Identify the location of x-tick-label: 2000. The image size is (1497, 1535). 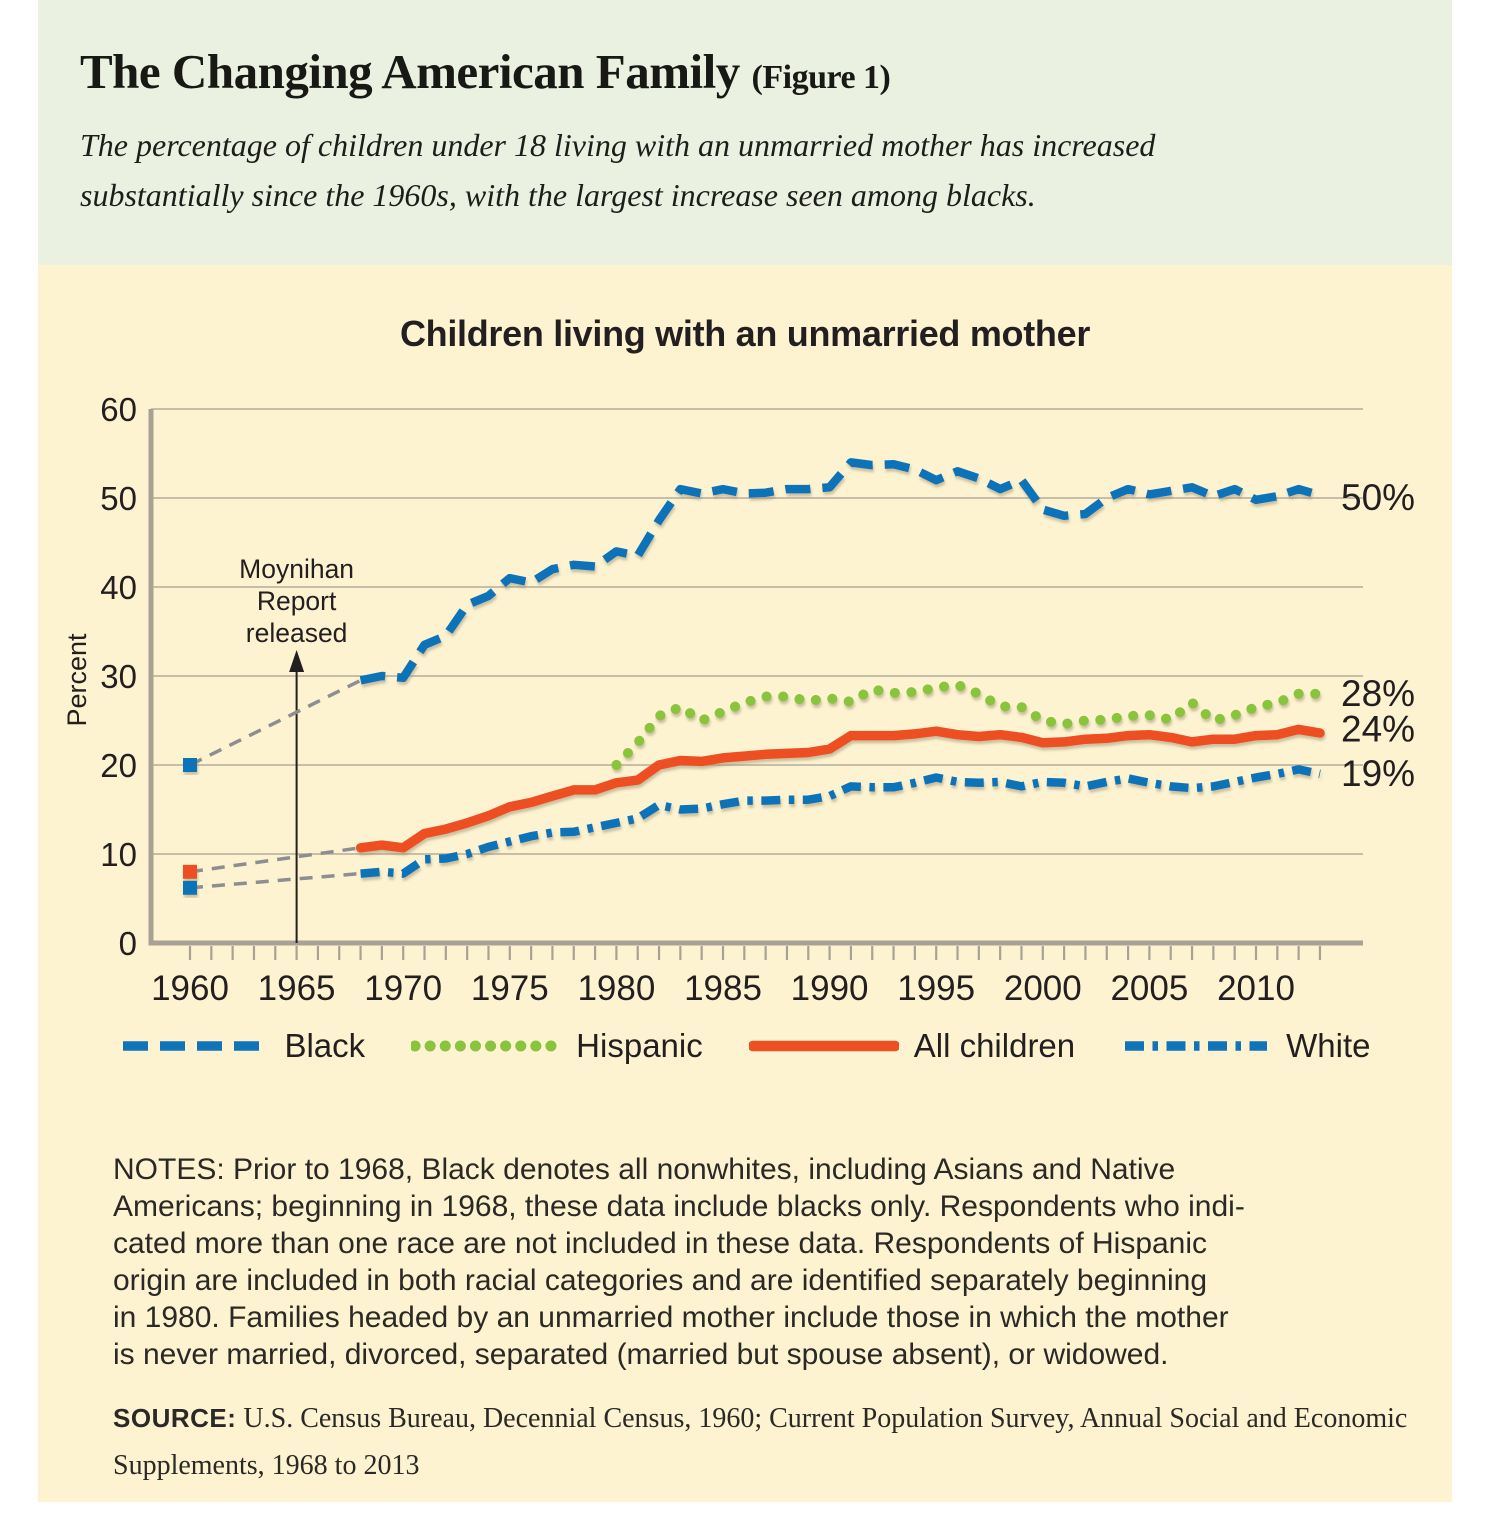
(1043, 988).